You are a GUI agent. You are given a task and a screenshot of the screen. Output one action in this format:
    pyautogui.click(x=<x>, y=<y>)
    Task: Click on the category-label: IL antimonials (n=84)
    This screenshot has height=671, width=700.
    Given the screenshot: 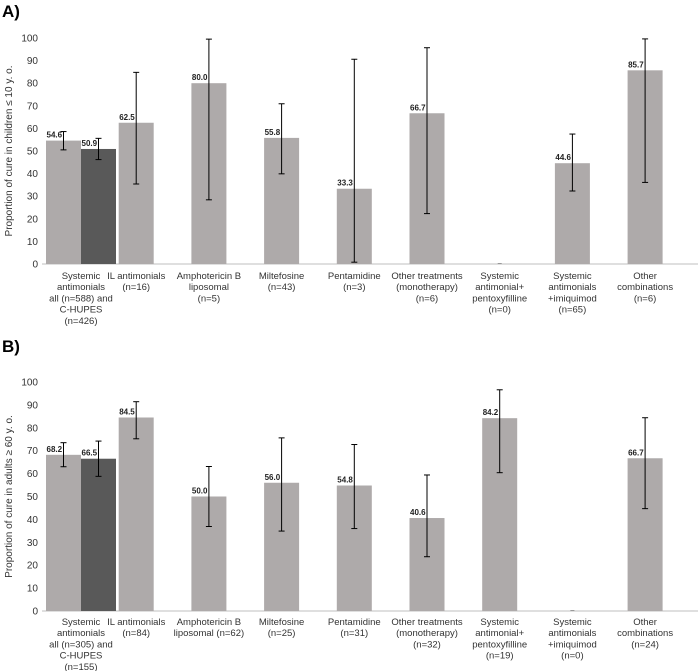 What is the action you would take?
    pyautogui.click(x=136, y=628)
    